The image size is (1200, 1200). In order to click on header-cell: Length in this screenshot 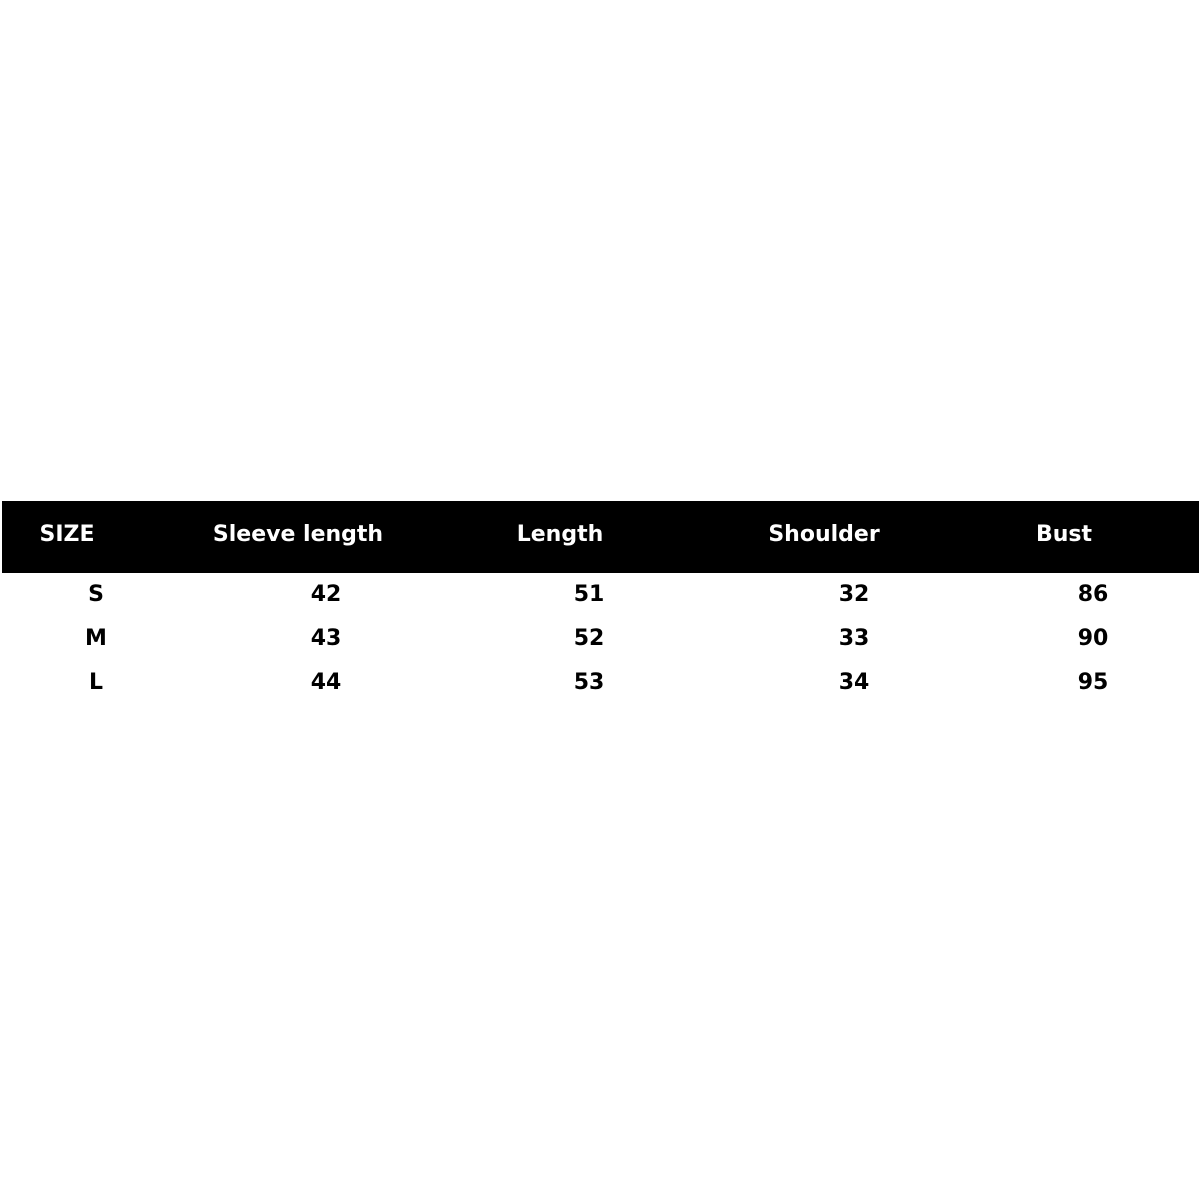, I will do `click(560, 534)`.